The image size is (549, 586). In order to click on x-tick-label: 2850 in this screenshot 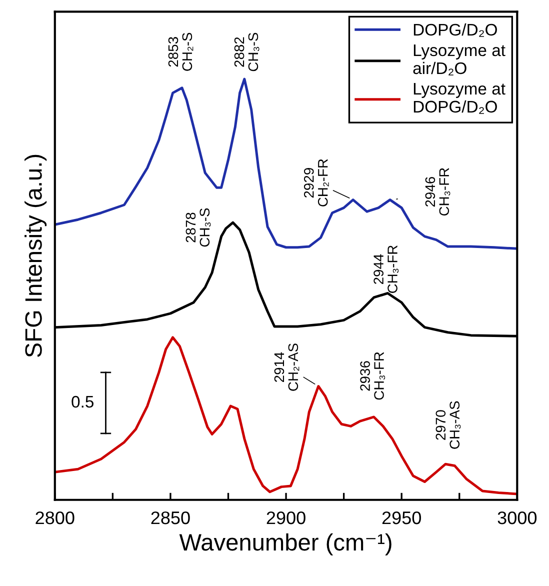, I will do `click(170, 517)`.